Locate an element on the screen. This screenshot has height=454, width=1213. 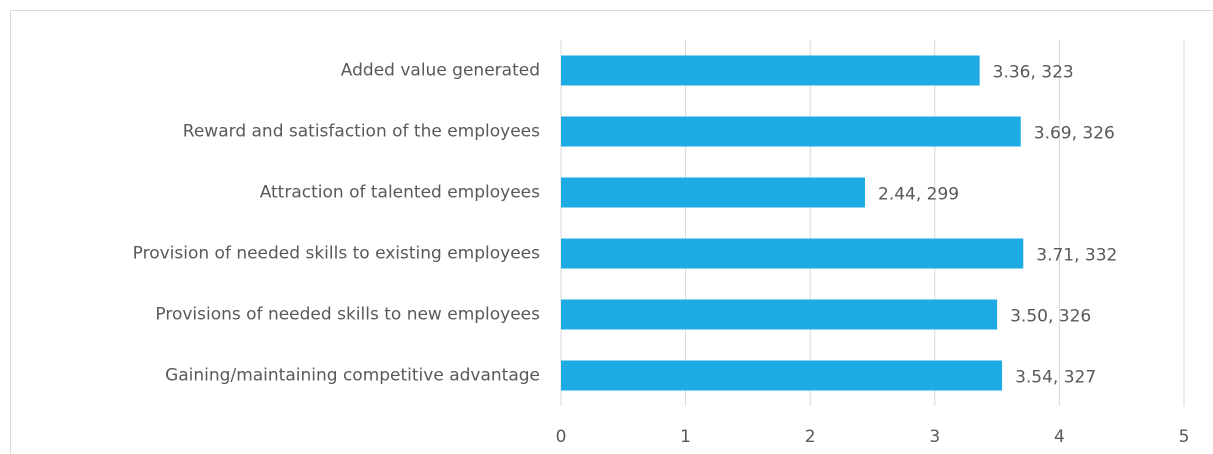
y-tick-label: Added value generated is located at coordinates (440, 71).